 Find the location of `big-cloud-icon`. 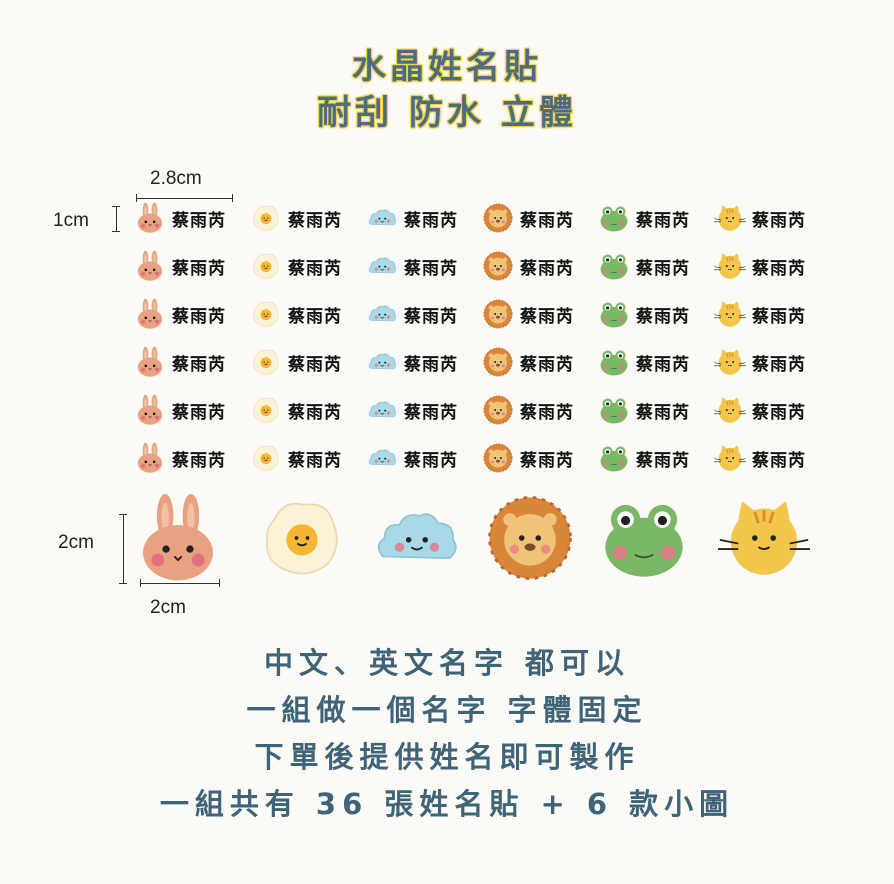

big-cloud-icon is located at coordinates (416, 538).